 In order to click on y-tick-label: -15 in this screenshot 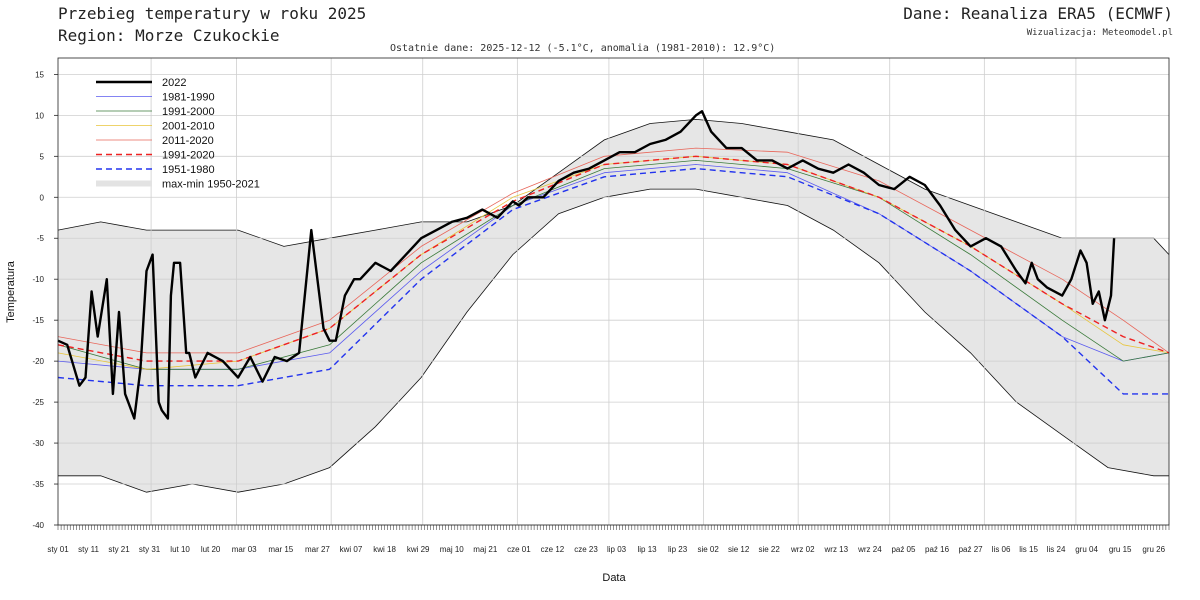, I will do `click(38, 320)`.